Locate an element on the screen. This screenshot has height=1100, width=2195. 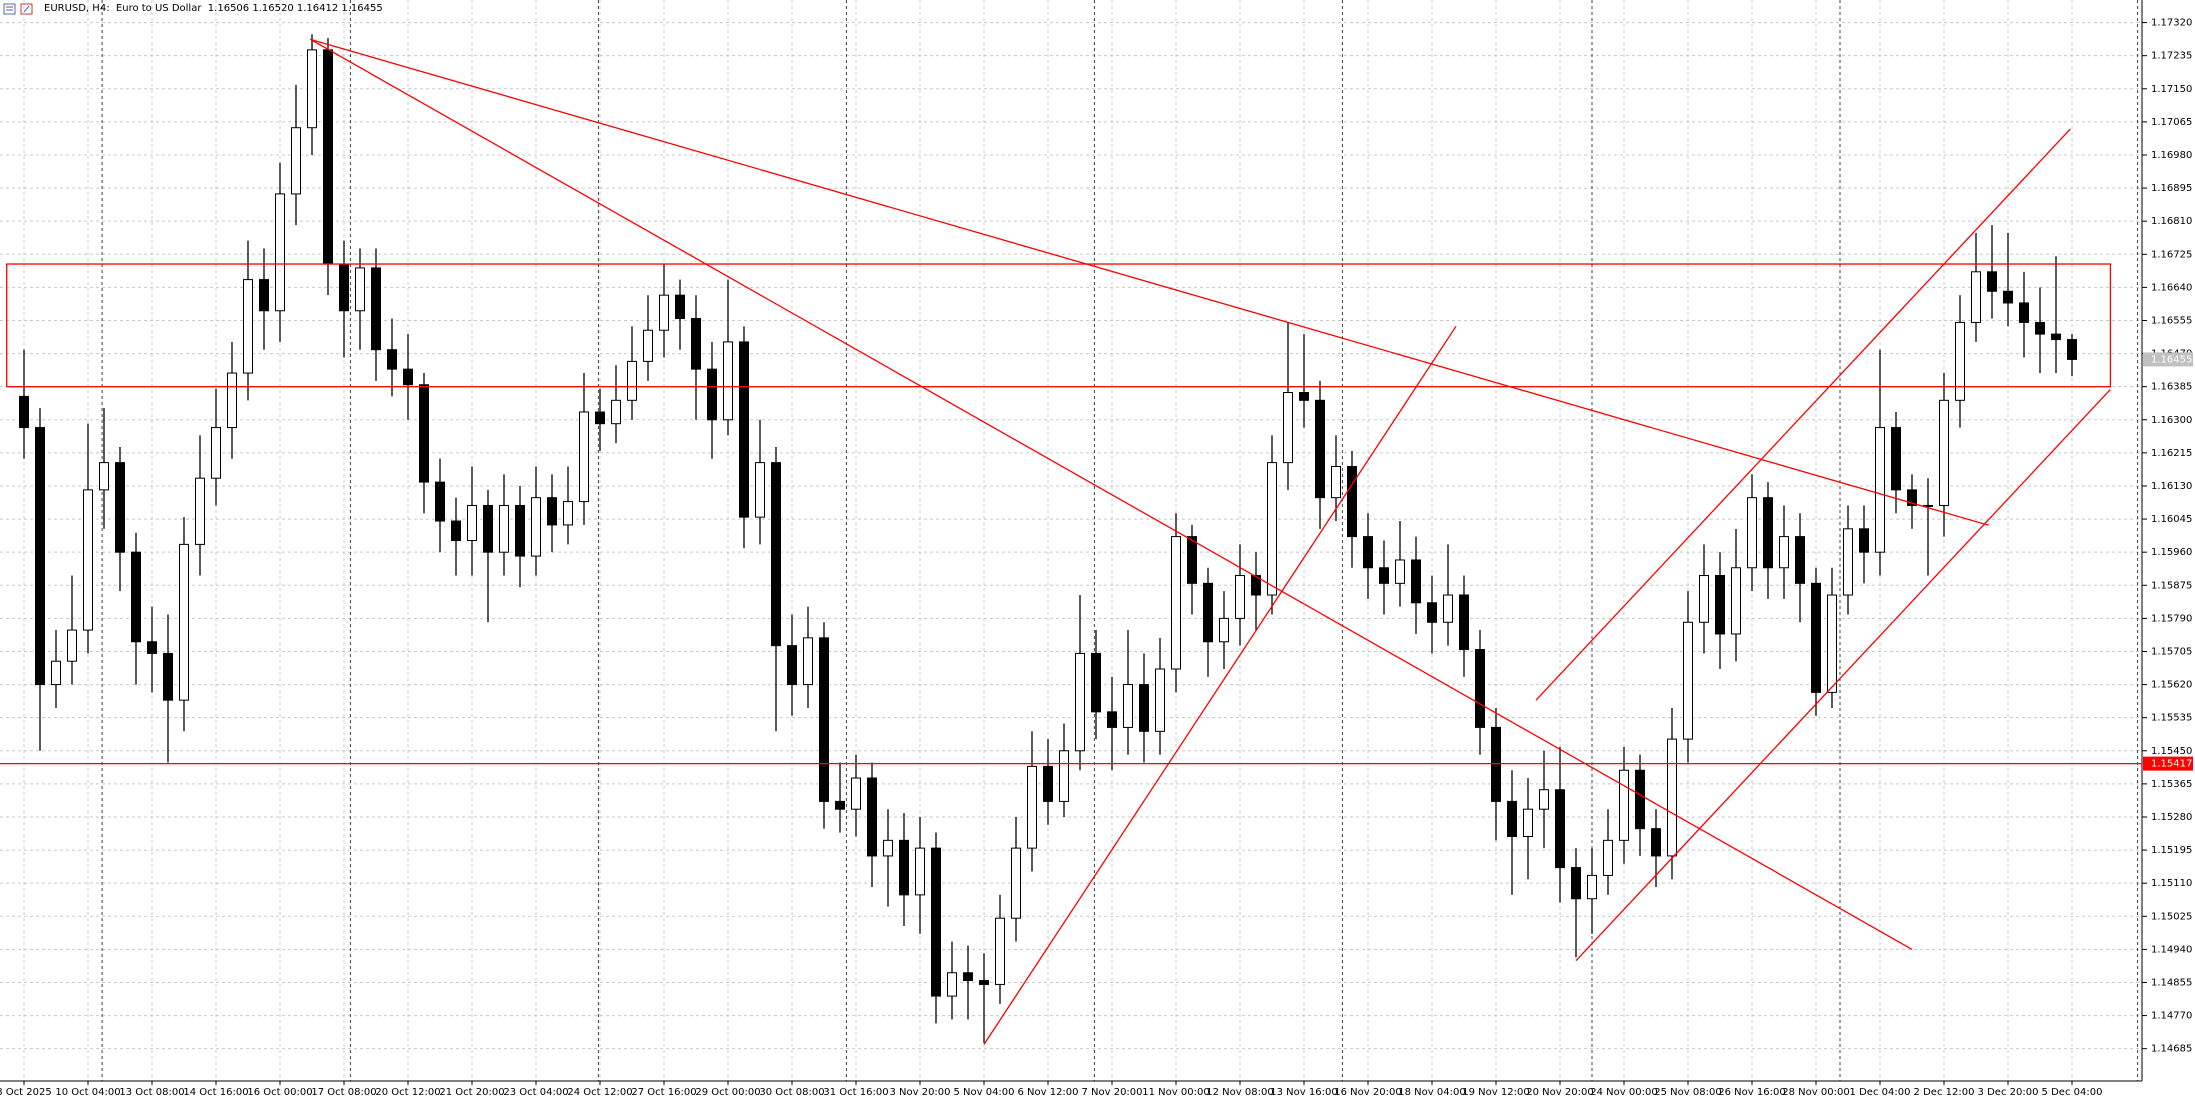
y-tick-label: 1.15280 is located at coordinates (2171, 817).